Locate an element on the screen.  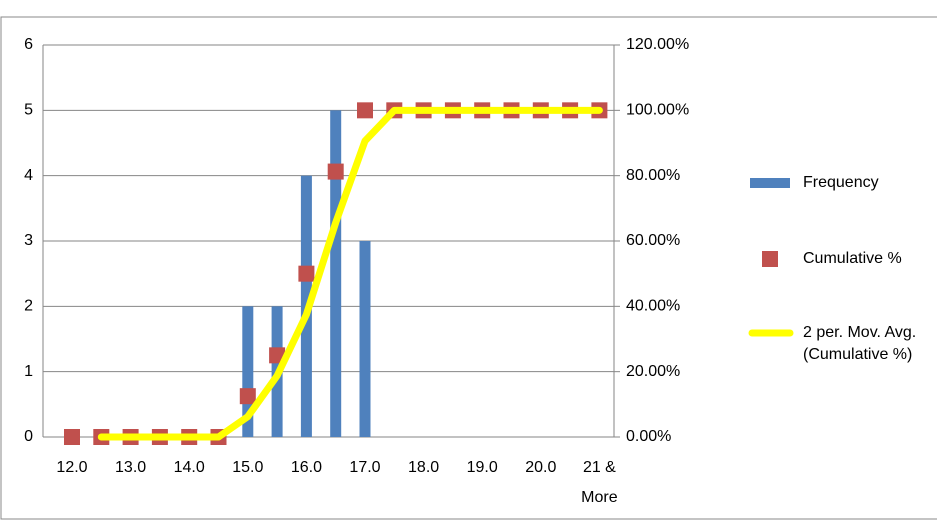
legend-label: Cumulative % is located at coordinates (852, 258).